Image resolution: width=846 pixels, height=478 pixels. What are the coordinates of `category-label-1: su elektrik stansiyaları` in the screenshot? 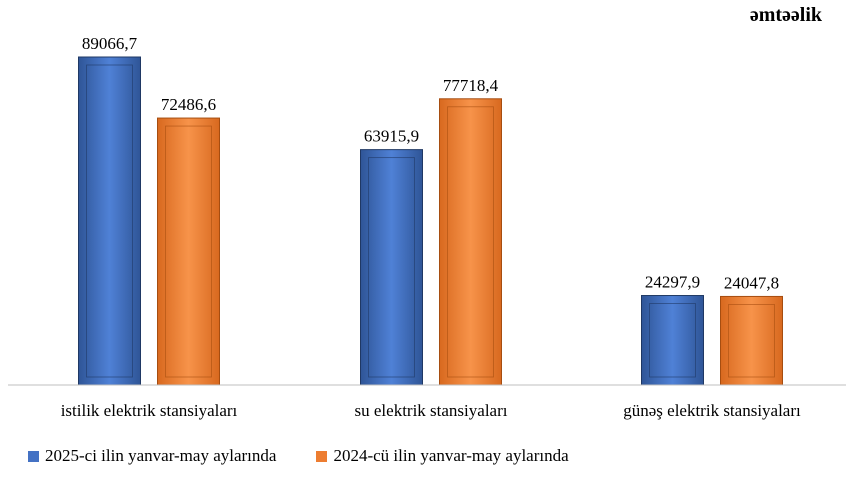 It's located at (431, 410).